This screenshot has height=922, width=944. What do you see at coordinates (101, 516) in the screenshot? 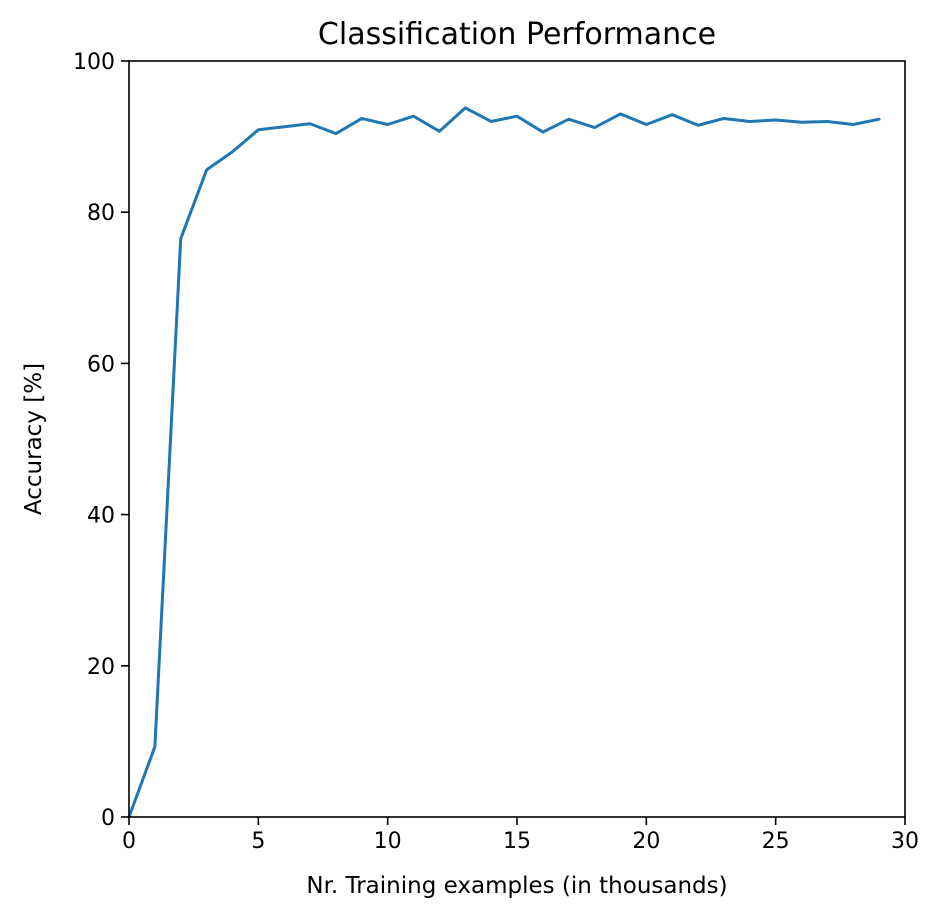
I see `y-tick-label: 40` at bounding box center [101, 516].